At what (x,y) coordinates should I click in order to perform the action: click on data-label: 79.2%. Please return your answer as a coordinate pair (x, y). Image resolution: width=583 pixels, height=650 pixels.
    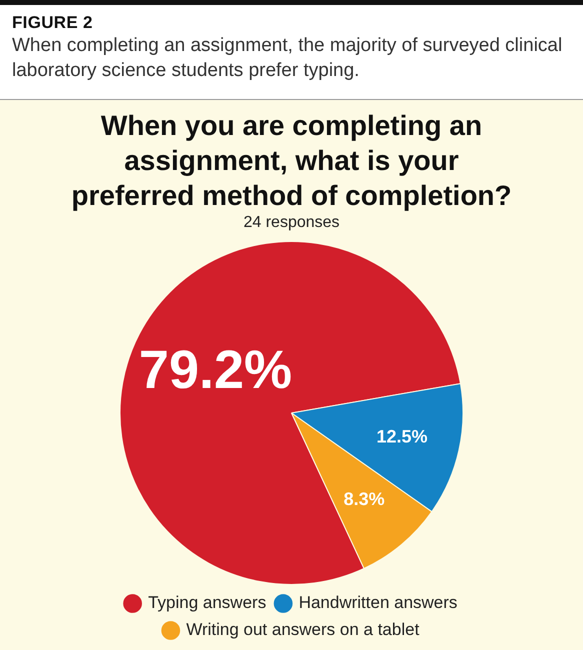
    Looking at the image, I should click on (215, 370).